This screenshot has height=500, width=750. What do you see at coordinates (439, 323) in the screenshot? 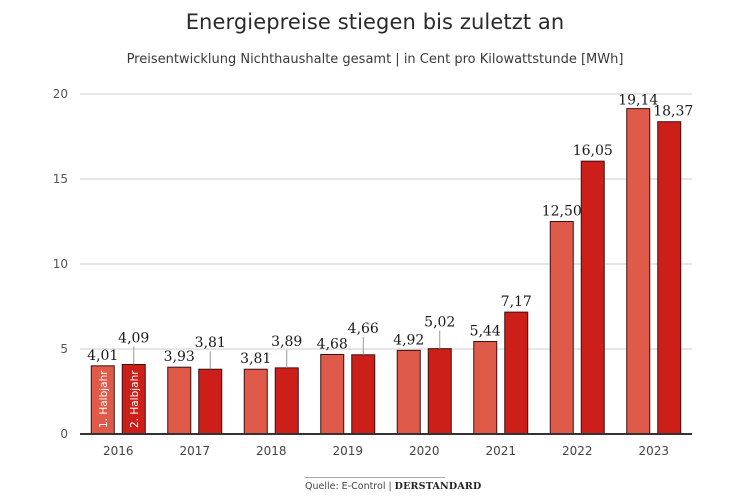
I see `value-label: 5,02` at bounding box center [439, 323].